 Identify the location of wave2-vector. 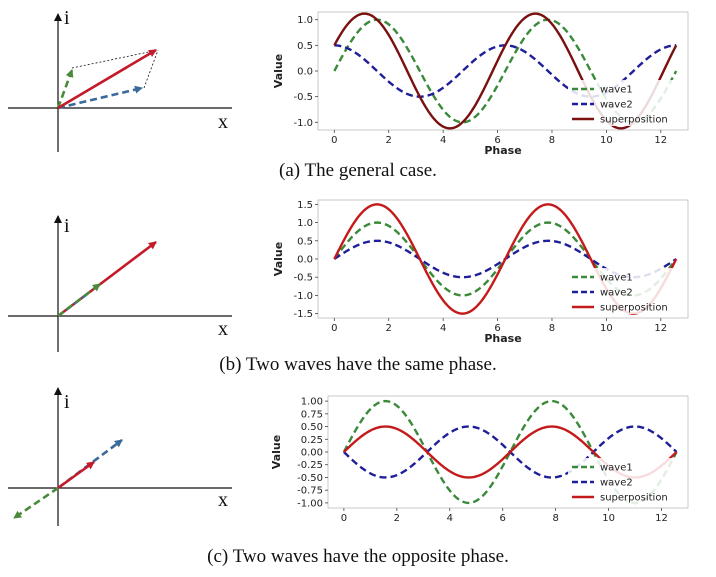
(100, 97).